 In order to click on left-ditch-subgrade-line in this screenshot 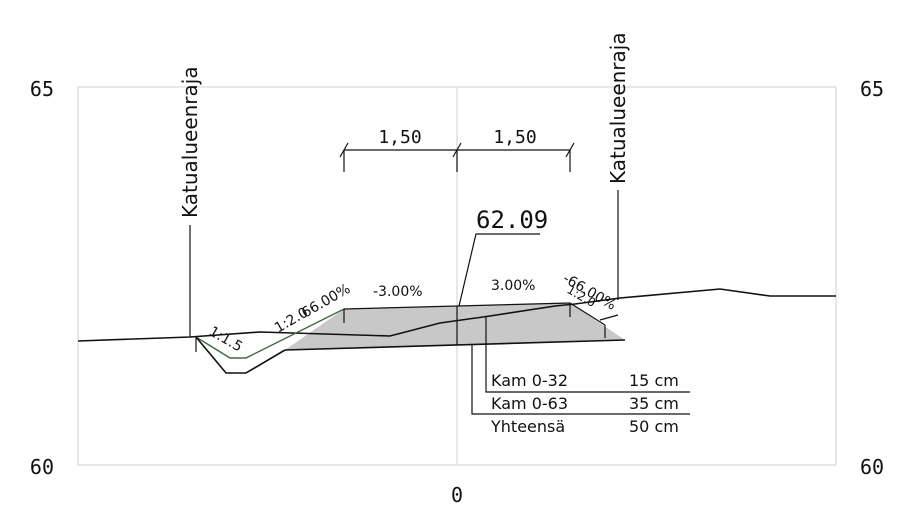, I will do `click(240, 355)`.